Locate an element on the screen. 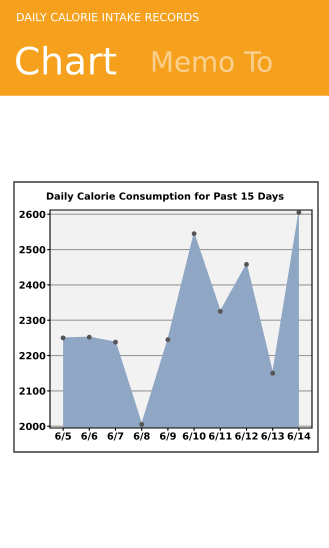 Image resolution: width=329 pixels, height=548 pixels. x-tick-label: 6/14 is located at coordinates (299, 436).